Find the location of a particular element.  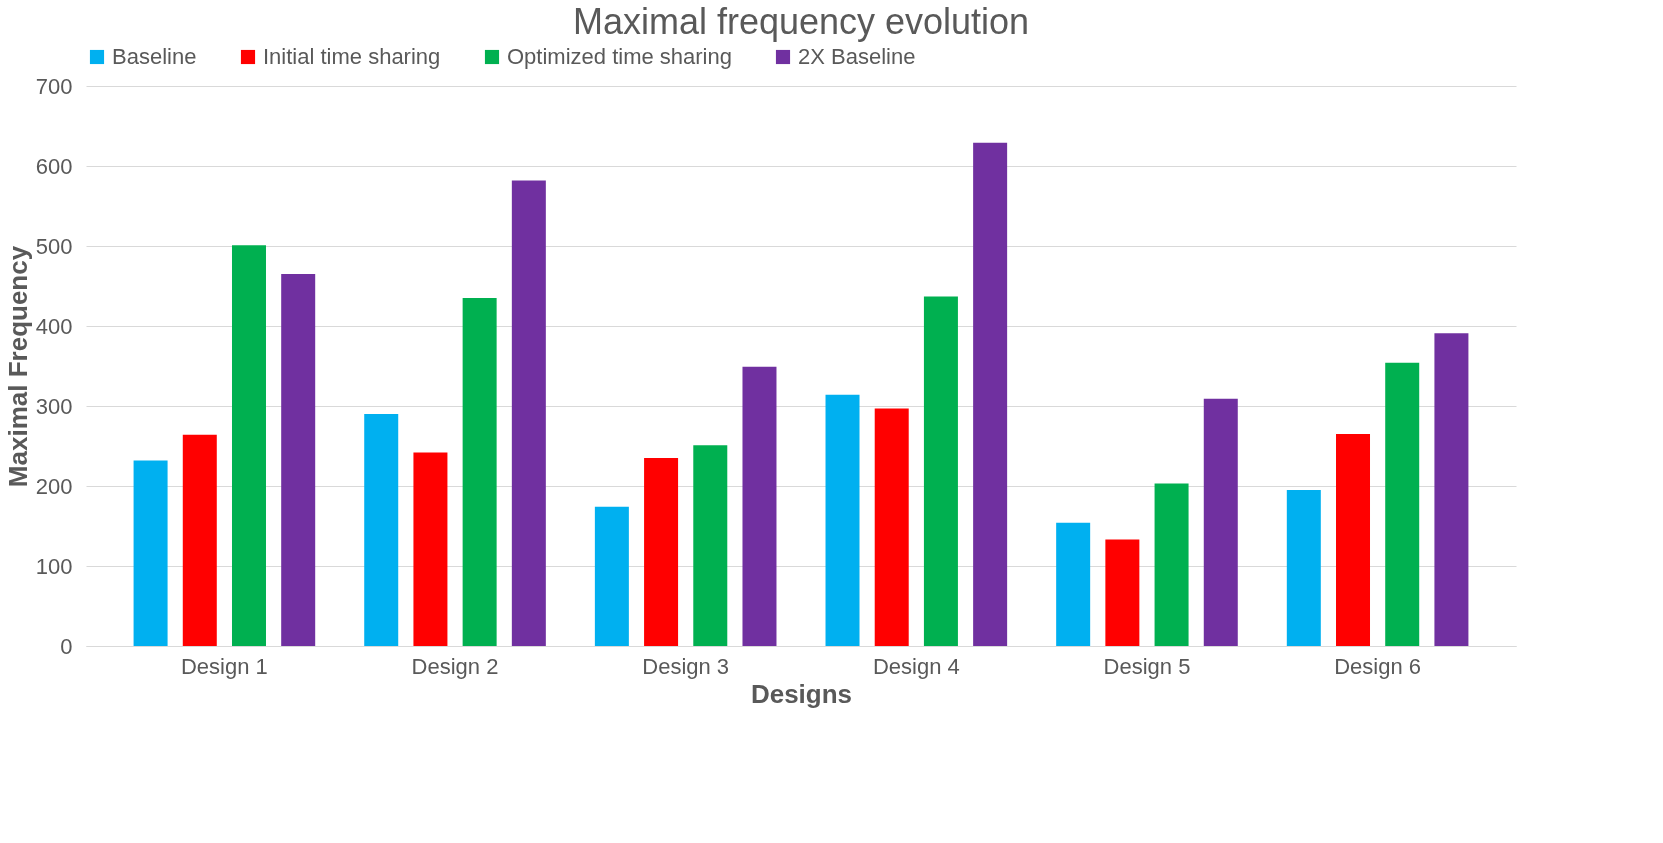

y-axis-title: Maximal Frequency is located at coordinates (17, 366).